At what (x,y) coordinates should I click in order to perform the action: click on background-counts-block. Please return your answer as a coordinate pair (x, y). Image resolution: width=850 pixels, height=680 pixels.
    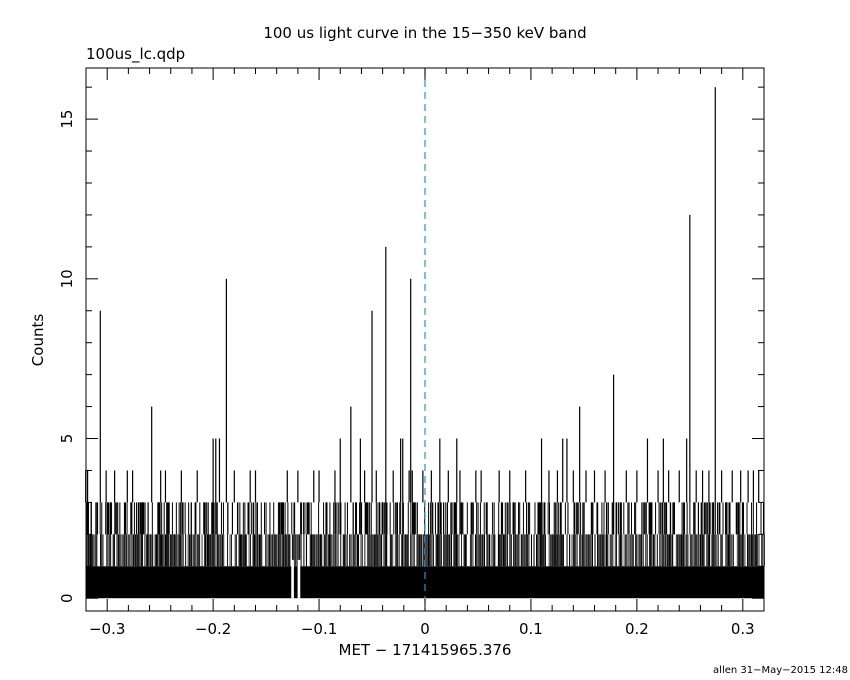
    Looking at the image, I should click on (425, 582).